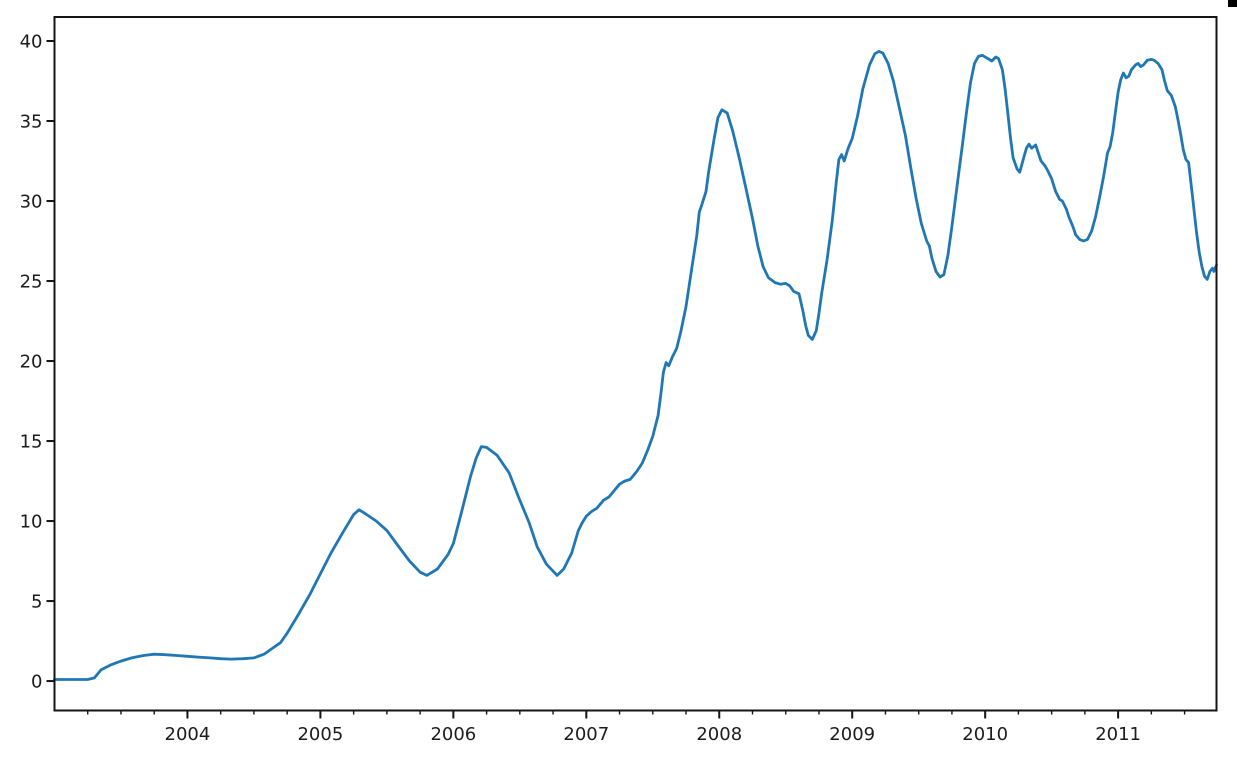 This screenshot has height=761, width=1237. I want to click on x-tick-label: 2006, so click(453, 734).